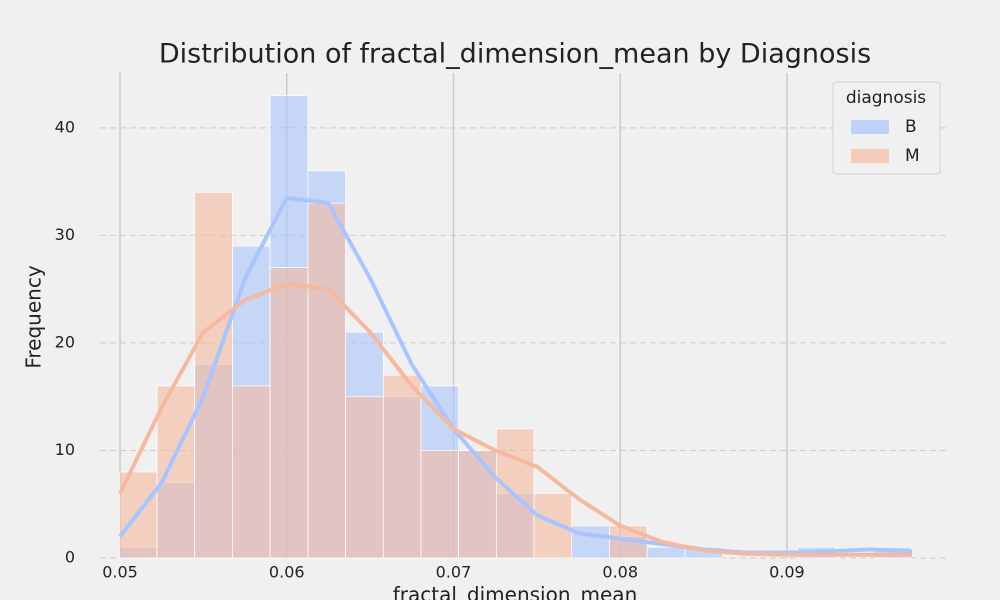 This screenshot has height=600, width=1000. I want to click on y-tick-label: 30, so click(65, 234).